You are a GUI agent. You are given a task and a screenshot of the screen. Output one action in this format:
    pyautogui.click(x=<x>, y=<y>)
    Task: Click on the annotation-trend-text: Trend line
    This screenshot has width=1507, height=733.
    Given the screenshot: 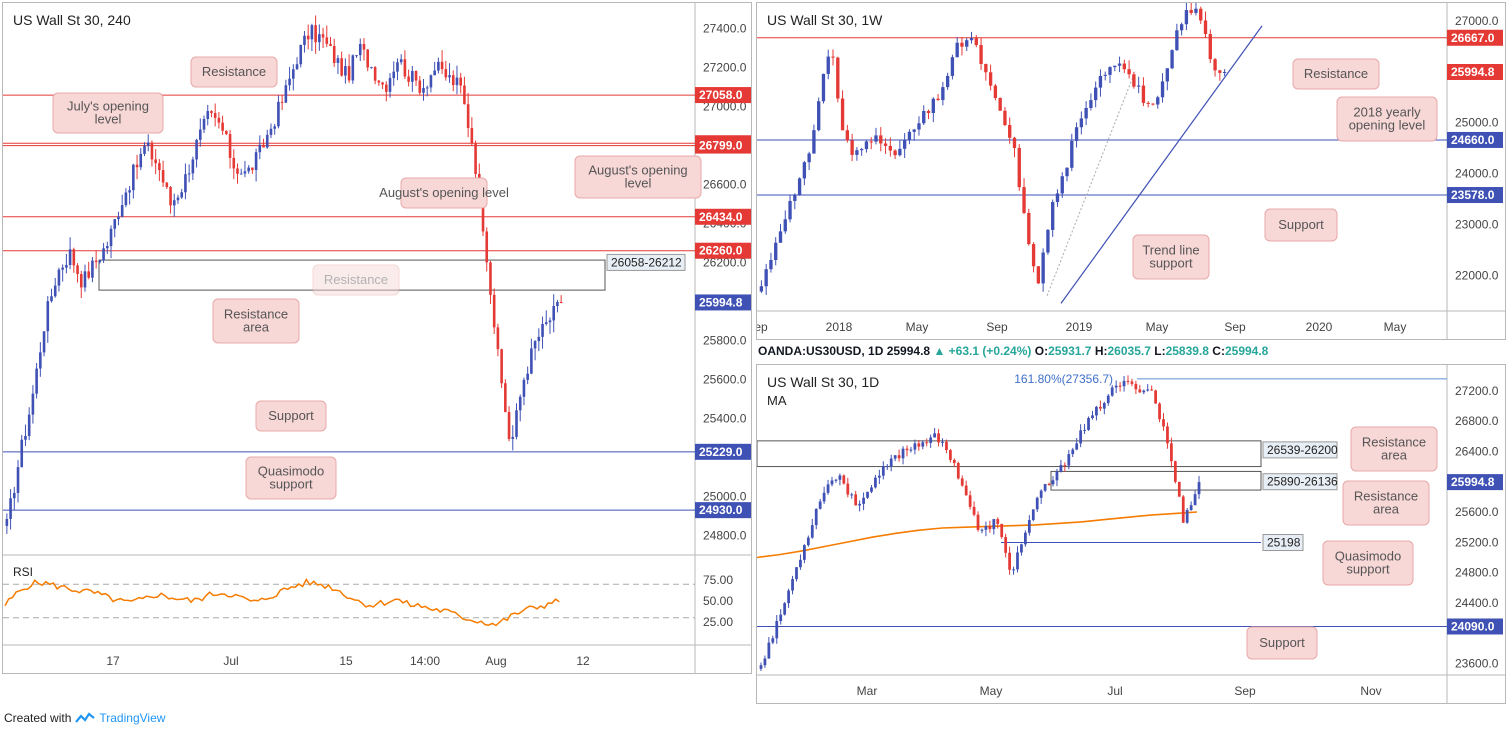 What is the action you would take?
    pyautogui.click(x=1170, y=250)
    